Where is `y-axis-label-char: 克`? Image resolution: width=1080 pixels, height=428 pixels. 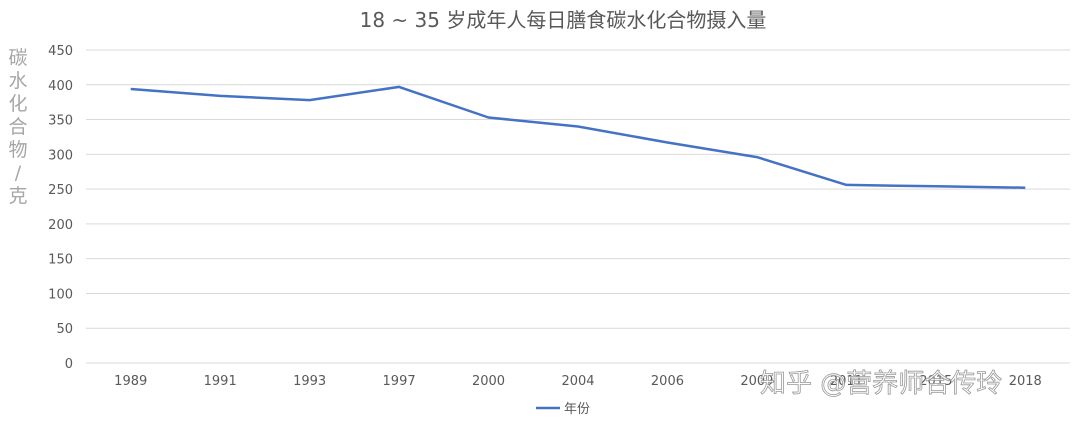 y-axis-label-char: 克 is located at coordinates (17, 196).